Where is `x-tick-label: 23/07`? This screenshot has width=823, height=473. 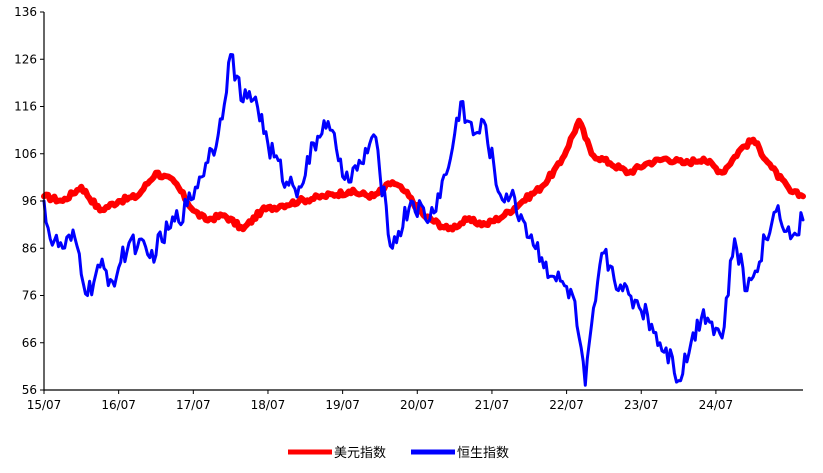 x-tick-label: 23/07 is located at coordinates (641, 405).